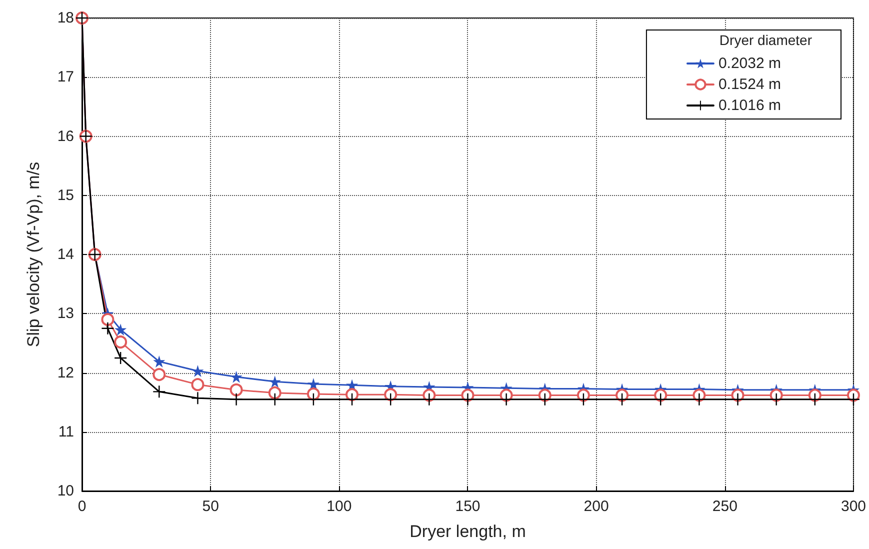 This screenshot has width=869, height=549. What do you see at coordinates (467, 506) in the screenshot?
I see `x-tick-label: 150` at bounding box center [467, 506].